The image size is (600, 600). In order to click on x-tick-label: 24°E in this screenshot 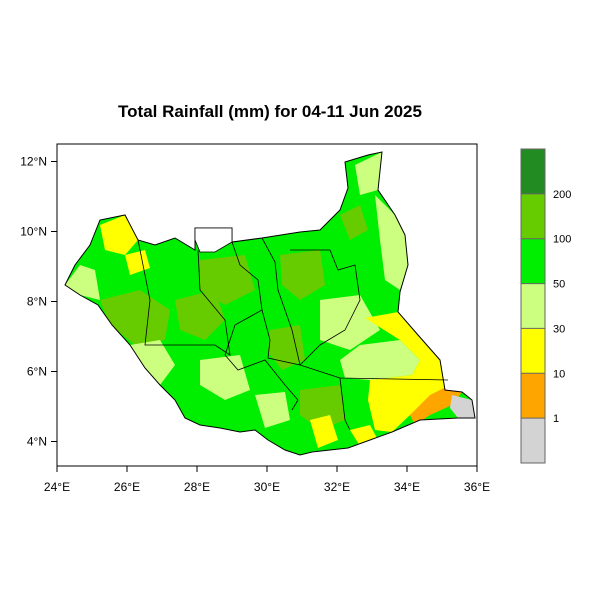, I will do `click(57, 487)`.